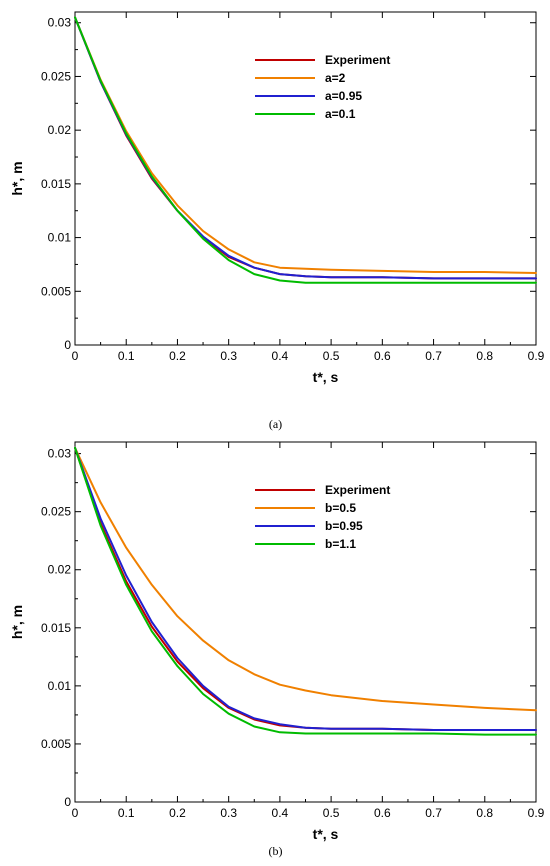  I want to click on legend-label: a=2, so click(335, 78).